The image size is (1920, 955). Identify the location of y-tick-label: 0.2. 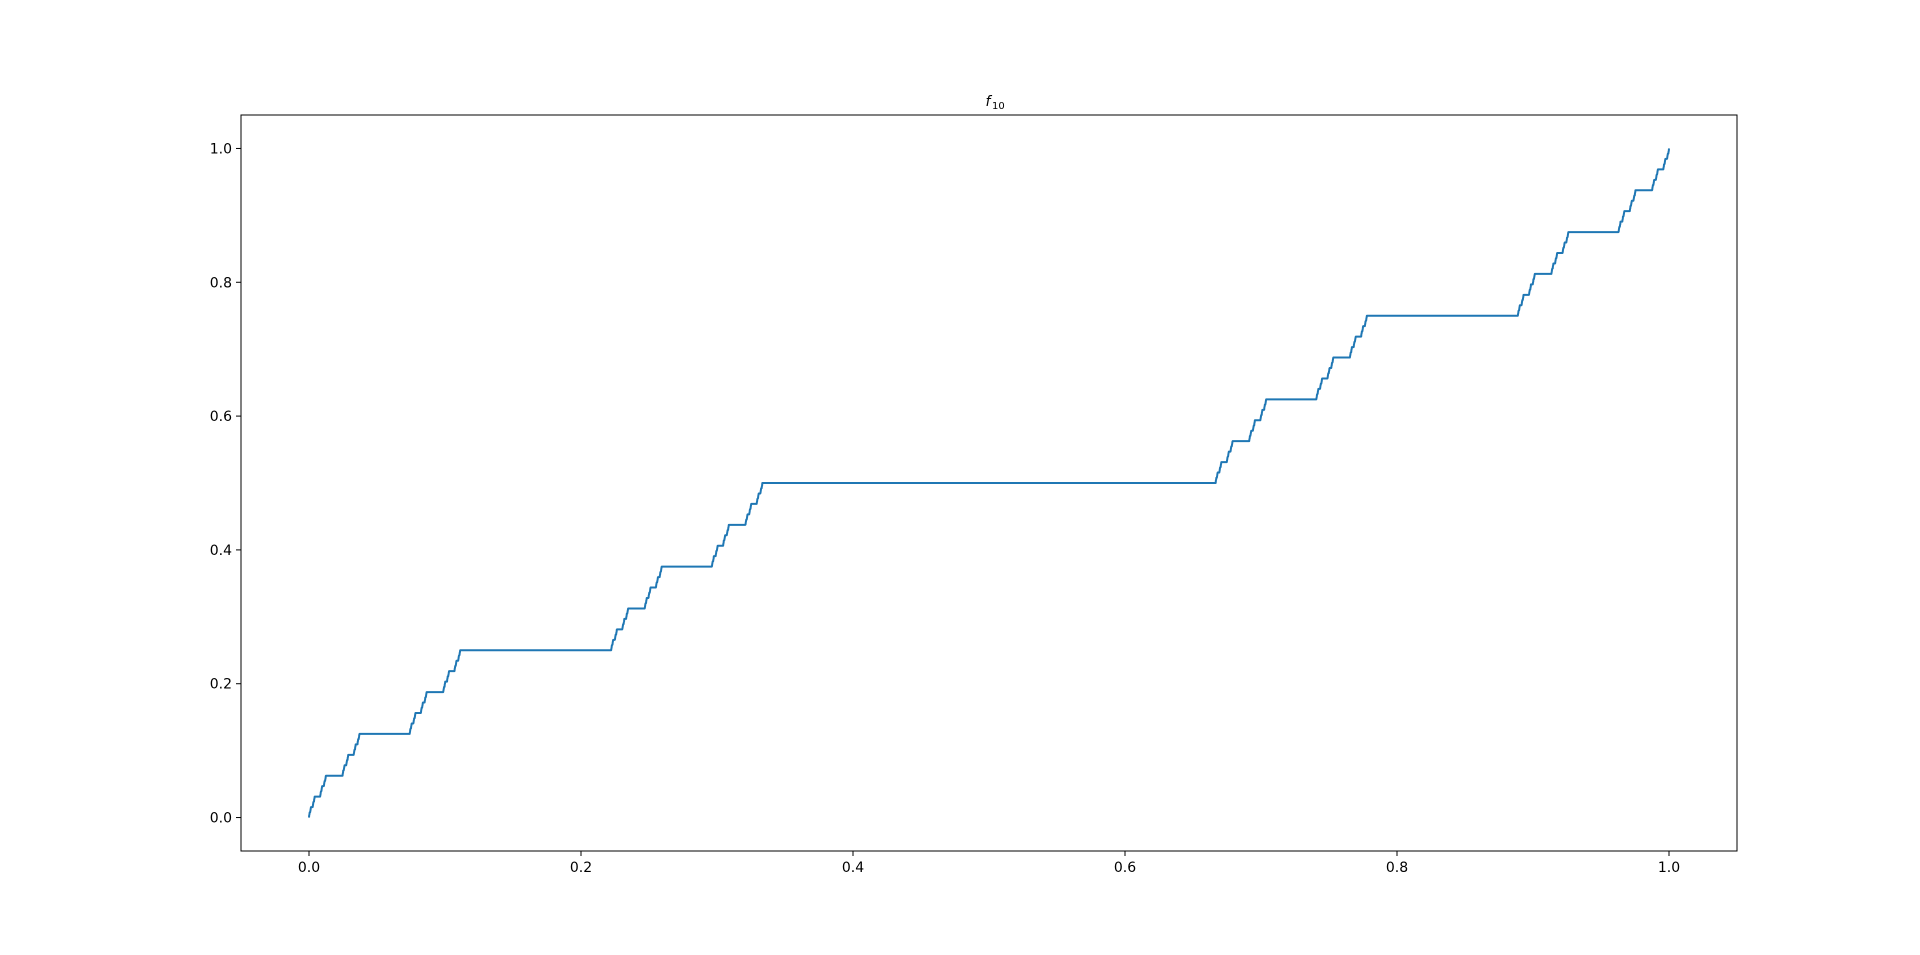
(221, 685).